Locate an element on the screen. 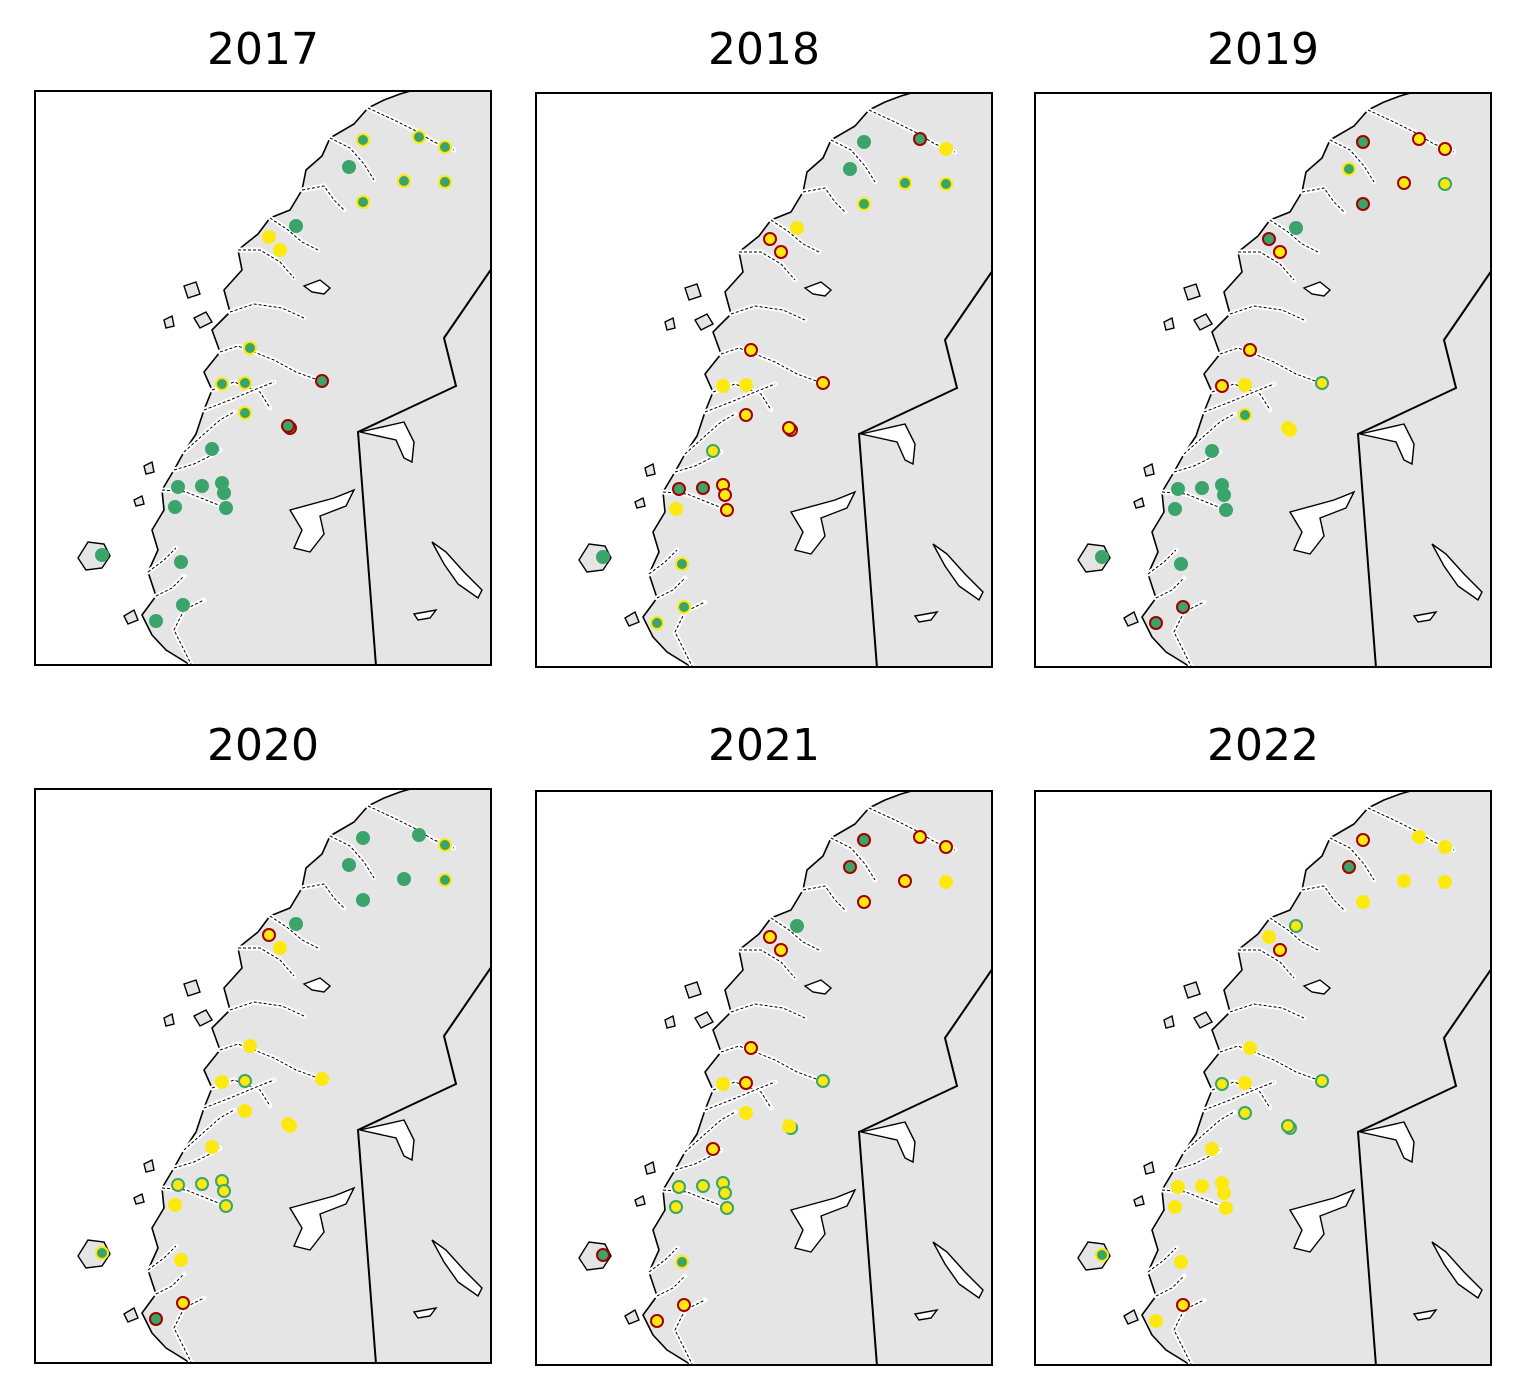 Image resolution: width=1517 pixels, height=1388 pixels. panel-title: 2020 is located at coordinates (263, 745).